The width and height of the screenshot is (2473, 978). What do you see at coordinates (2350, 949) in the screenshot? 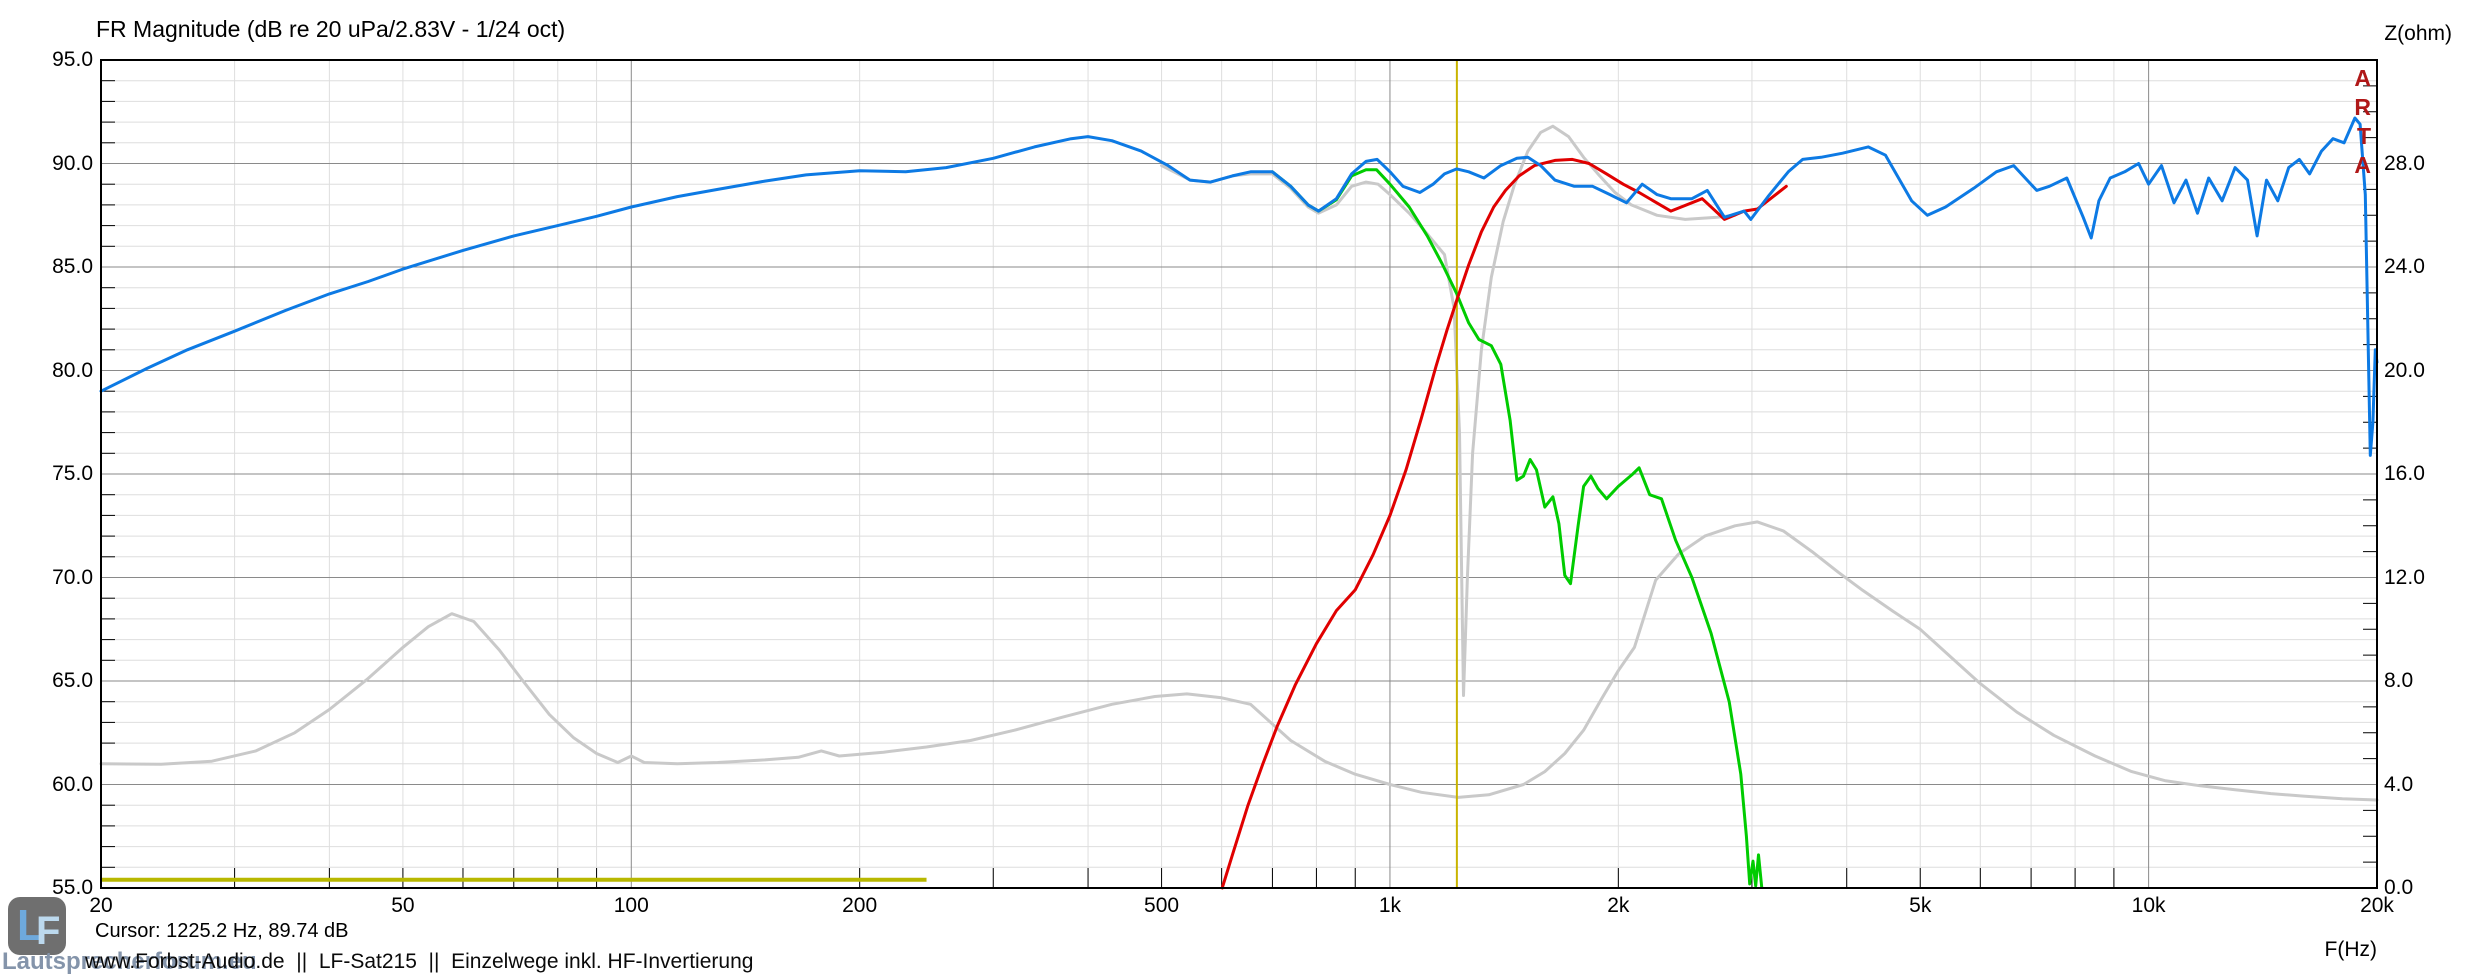
I see `x-axis-title: F(Hz)` at bounding box center [2350, 949].